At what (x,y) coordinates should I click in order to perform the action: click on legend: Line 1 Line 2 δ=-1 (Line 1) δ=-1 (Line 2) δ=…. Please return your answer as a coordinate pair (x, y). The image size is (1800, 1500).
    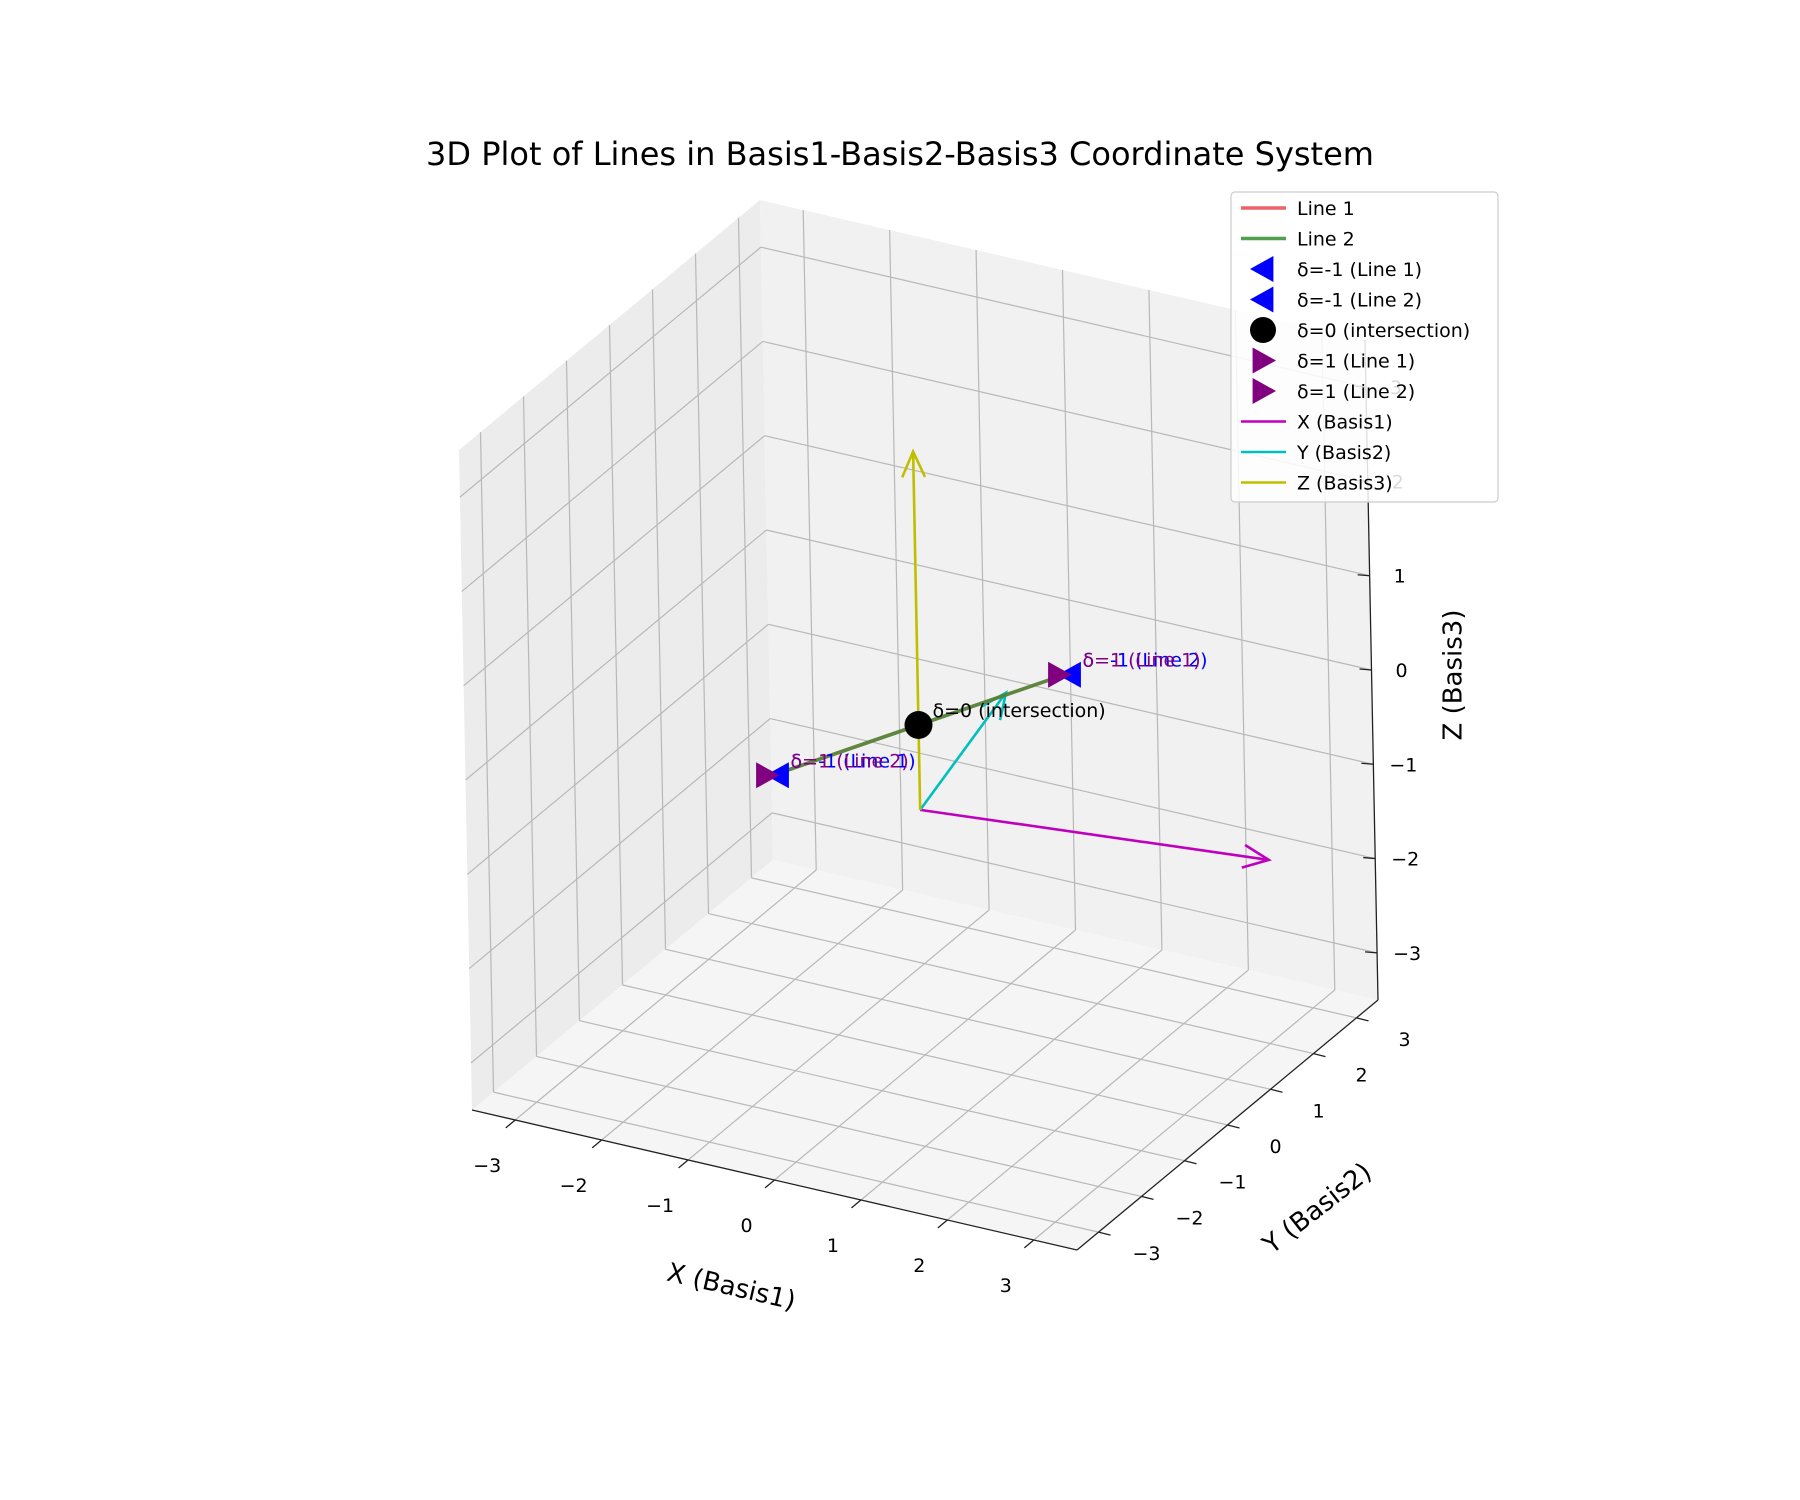
    Looking at the image, I should click on (1364, 347).